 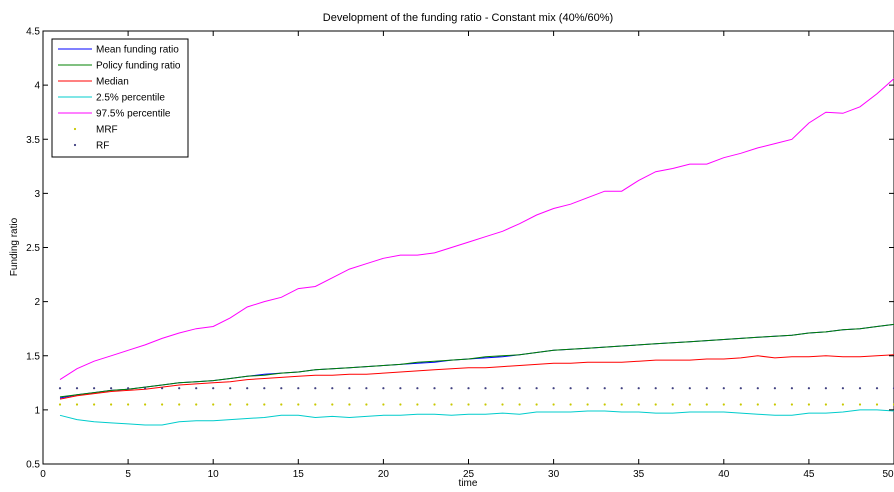 What do you see at coordinates (554, 474) in the screenshot?
I see `x-tick-label: 30` at bounding box center [554, 474].